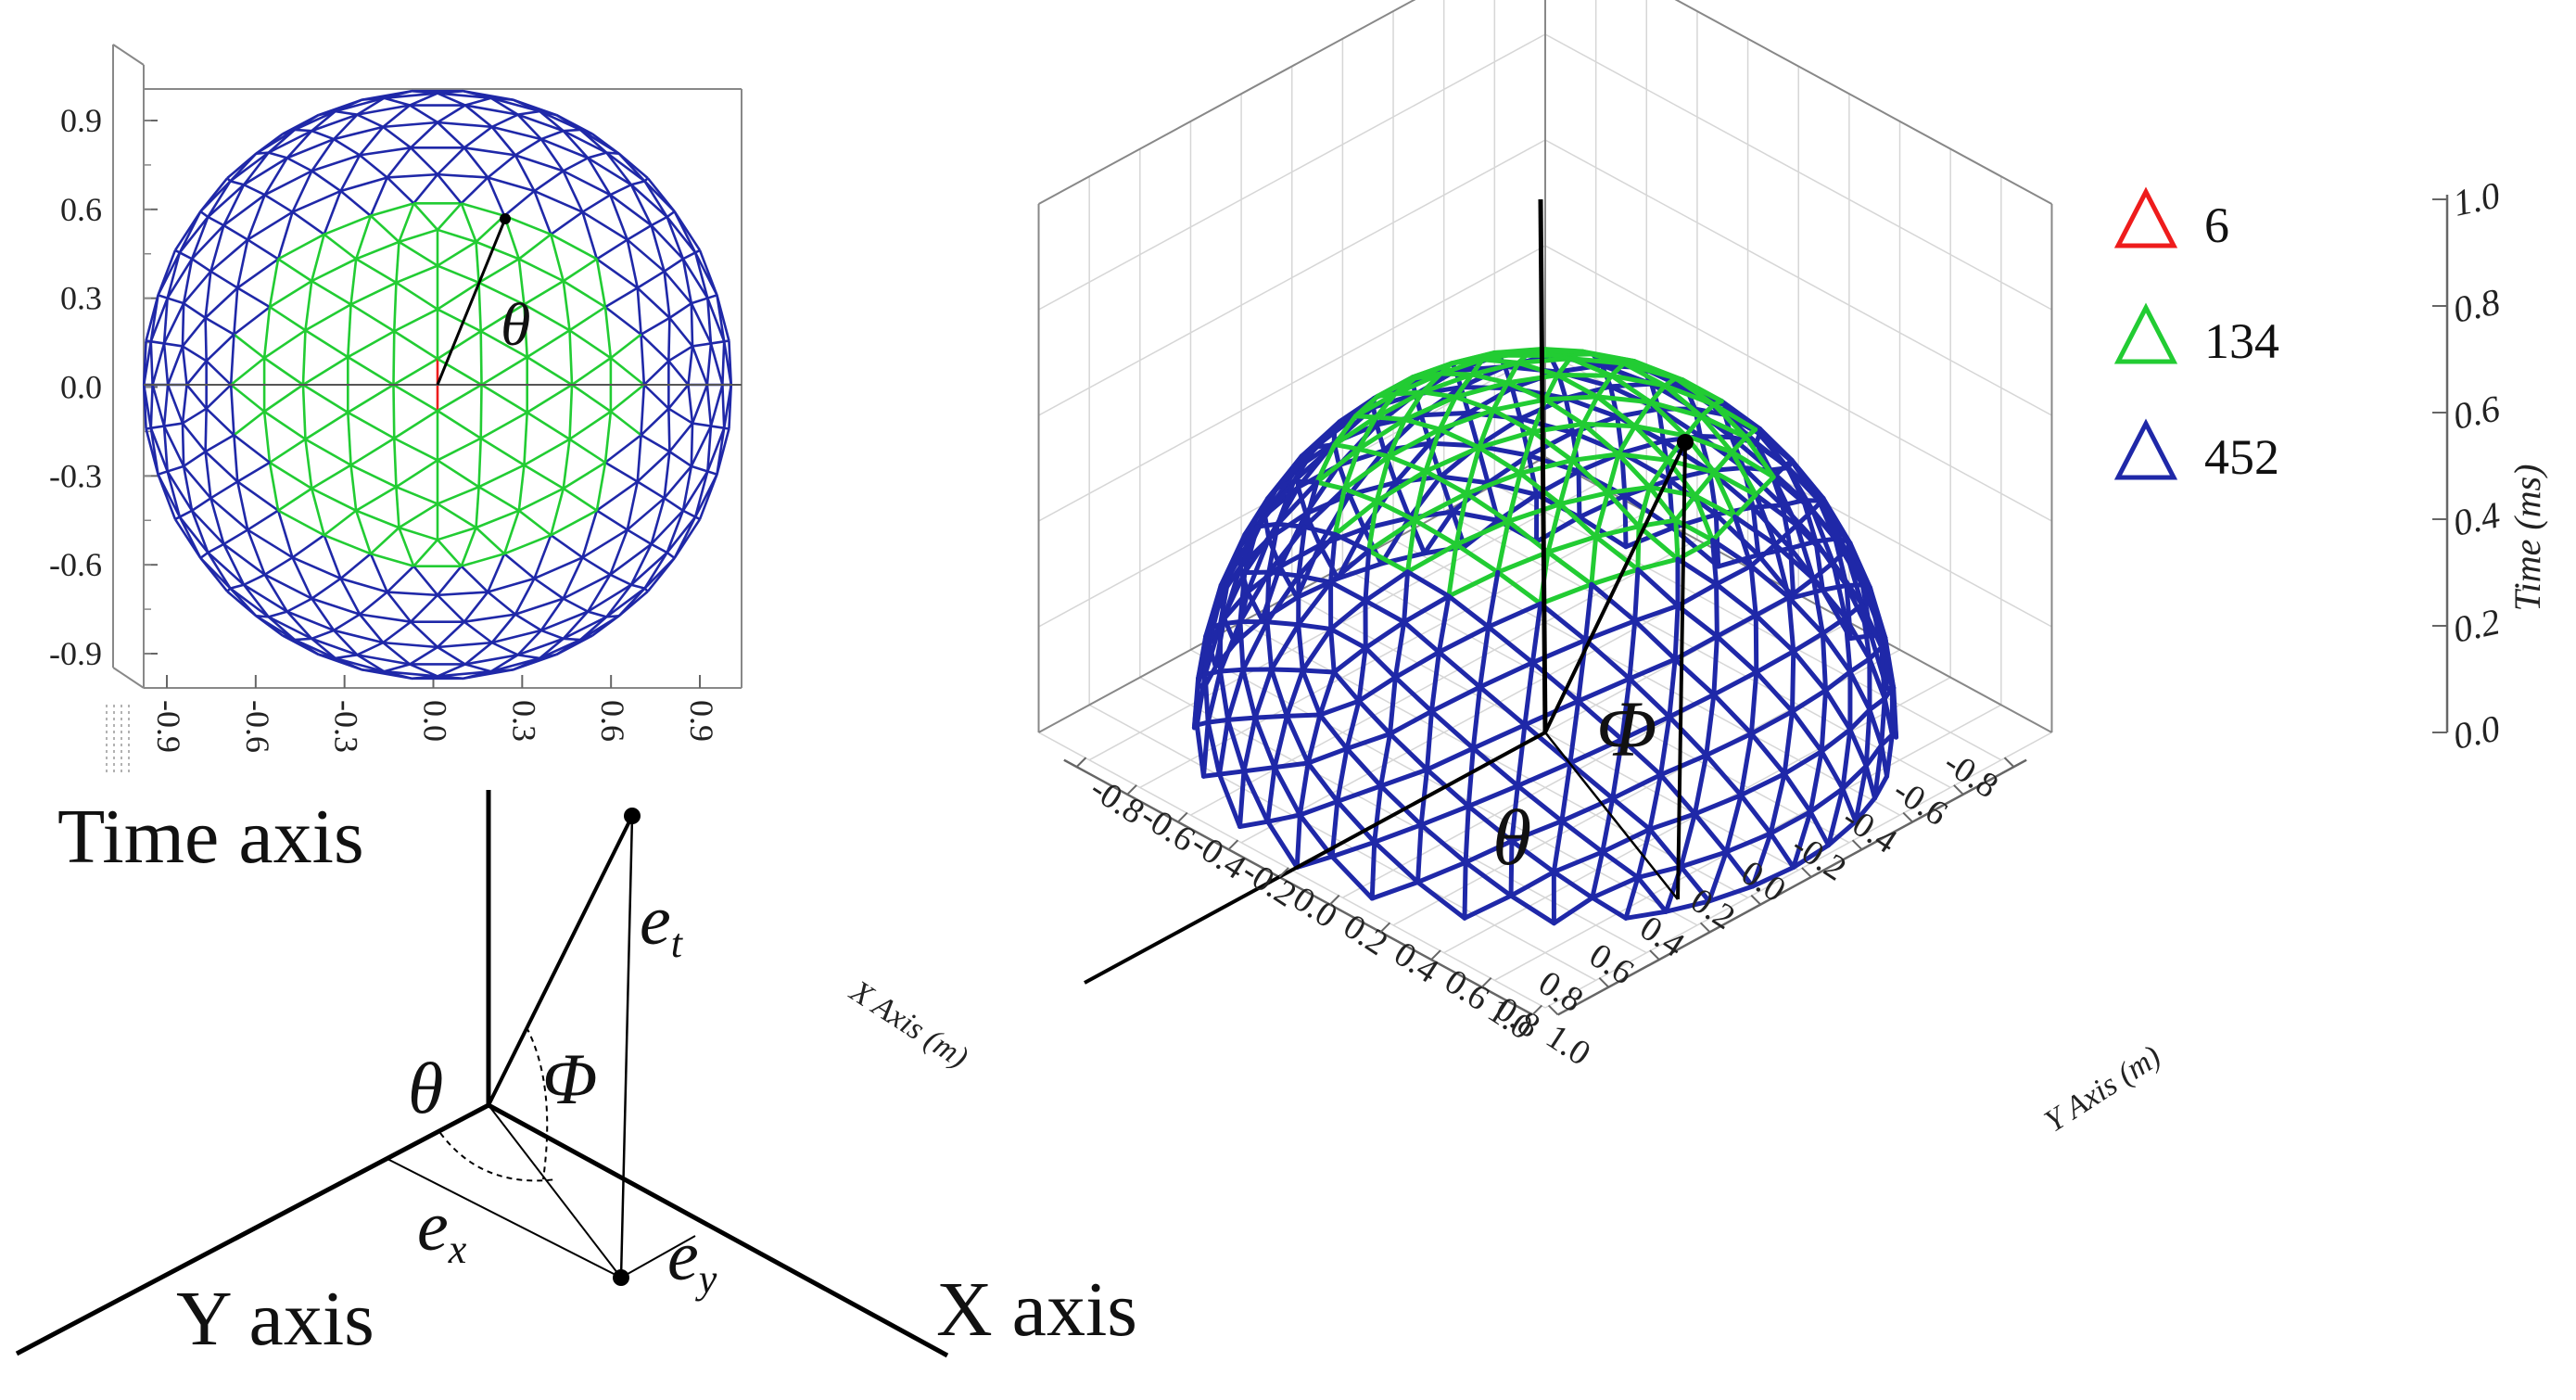  I want to click on dome-legend: 6 134 452, so click(2196, 335).